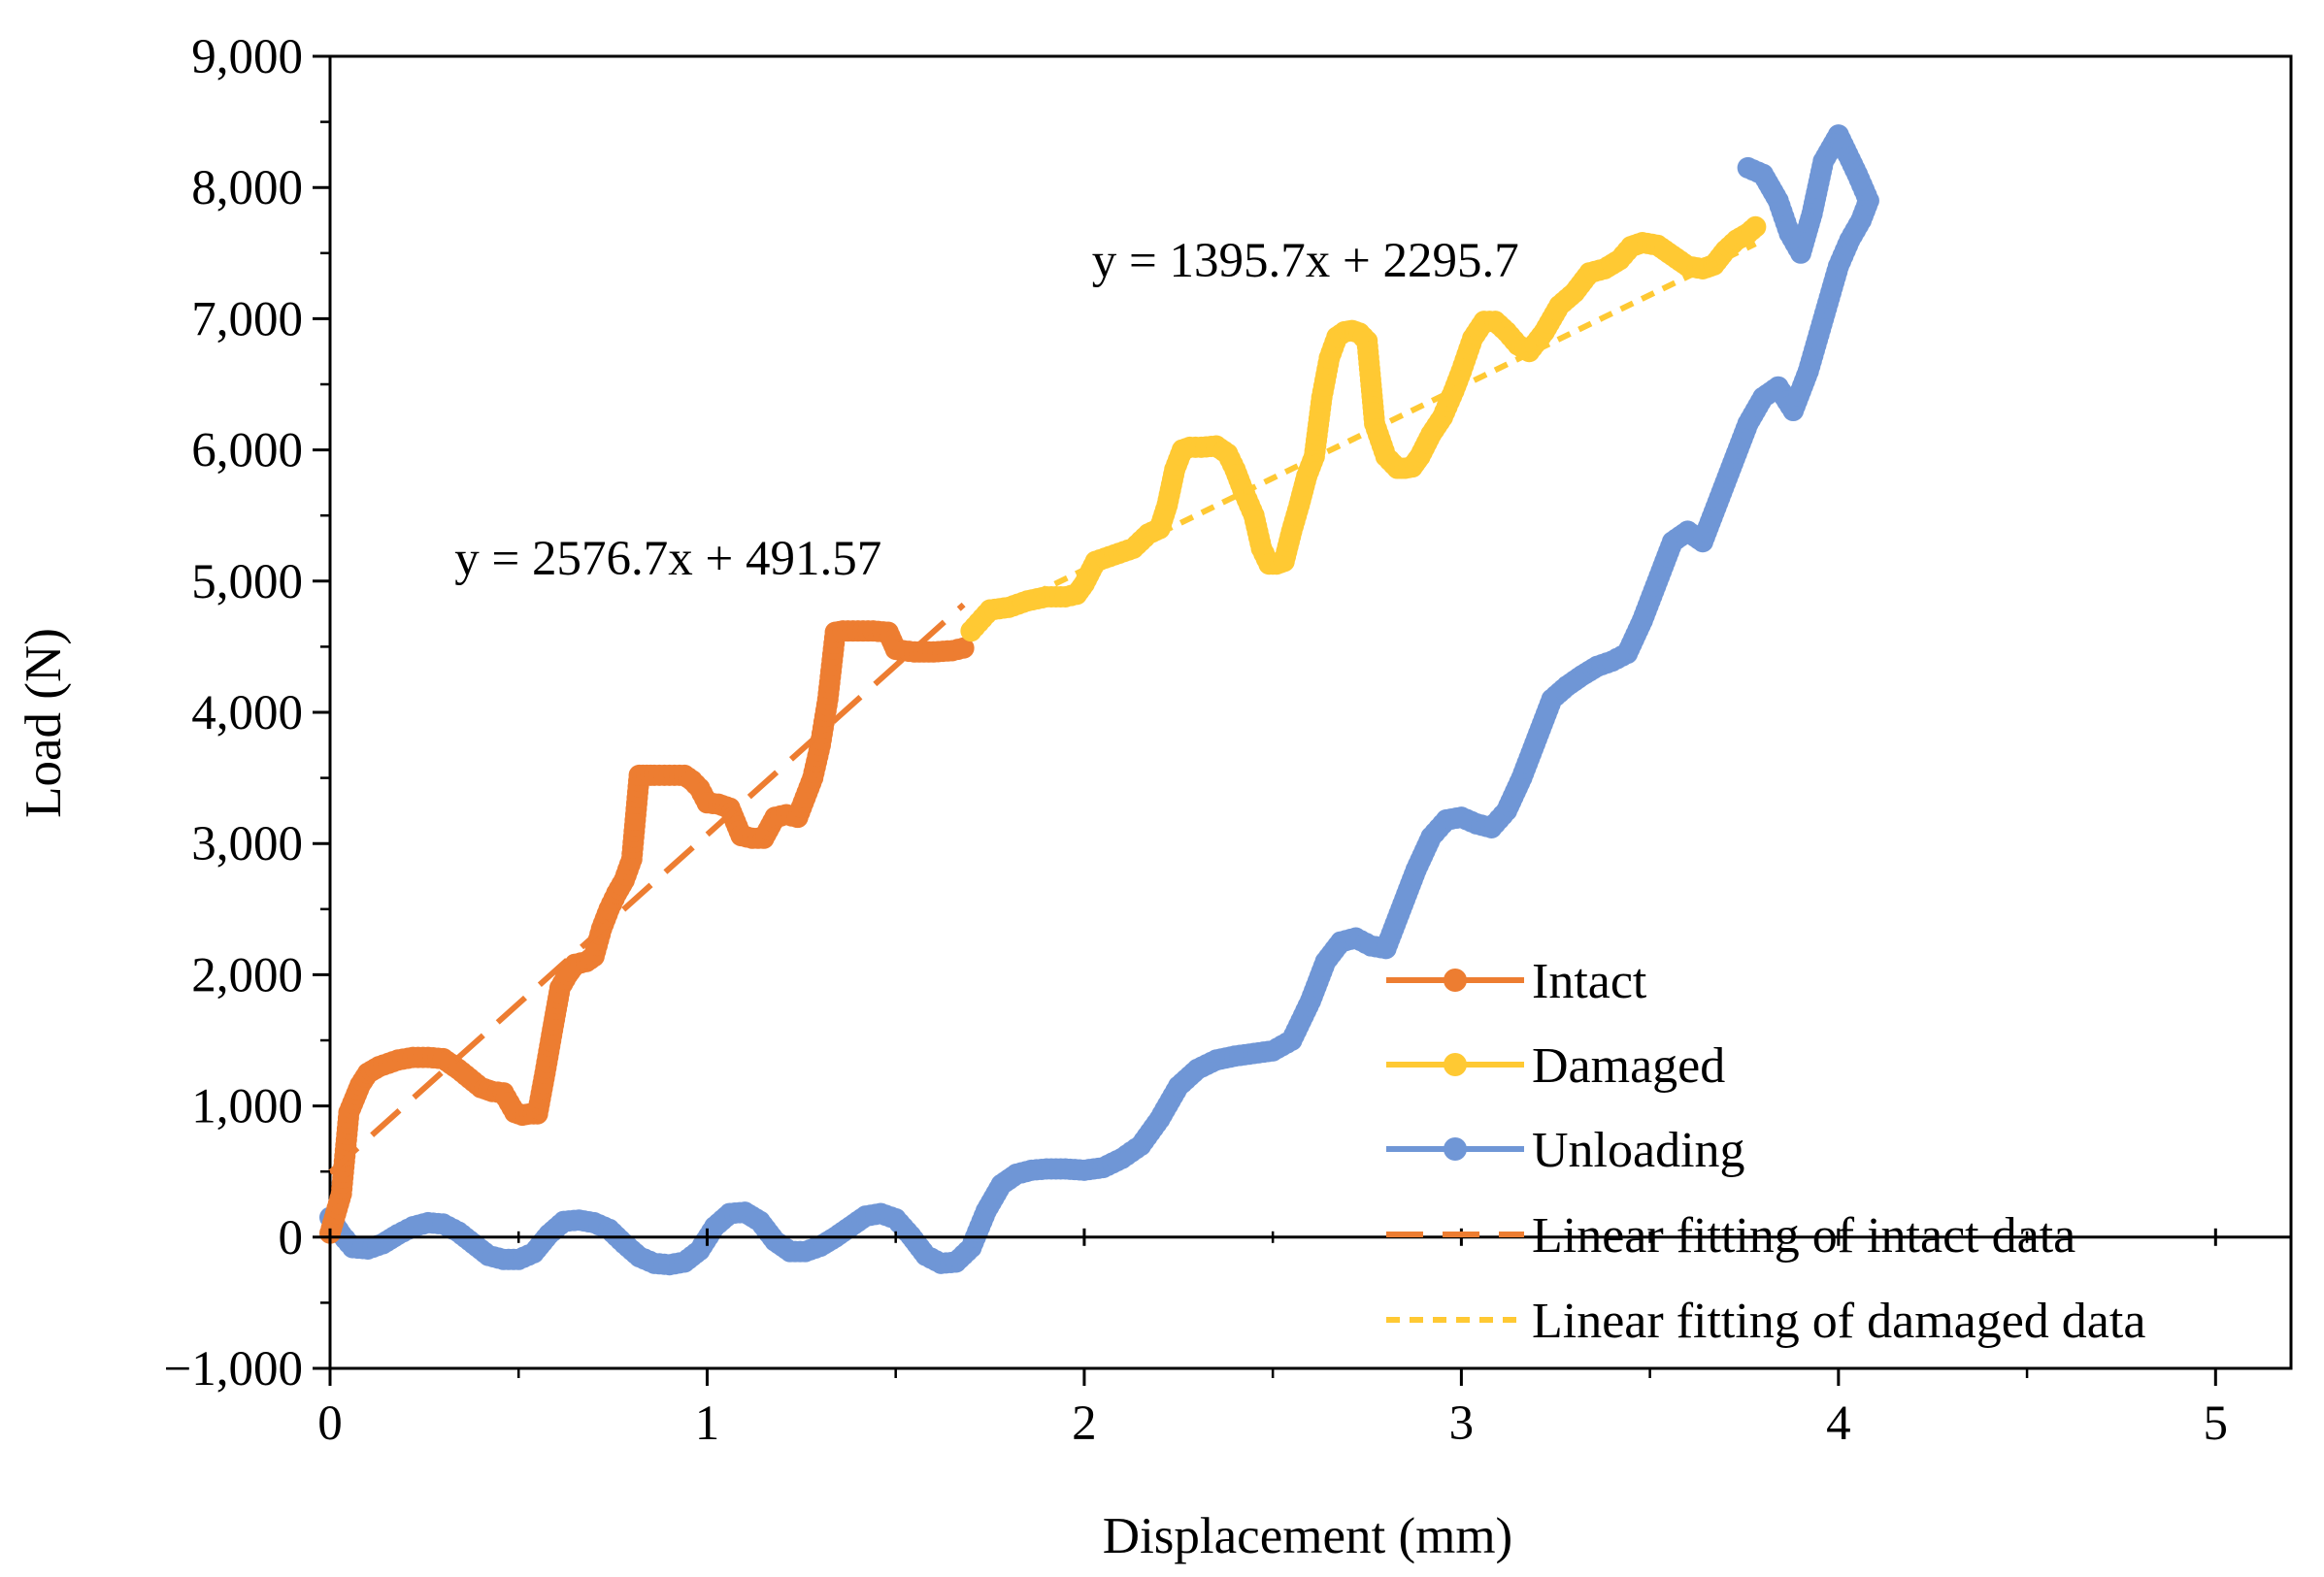 This screenshot has width=2324, height=1577. I want to click on x-tick-label: 5, so click(2216, 1423).